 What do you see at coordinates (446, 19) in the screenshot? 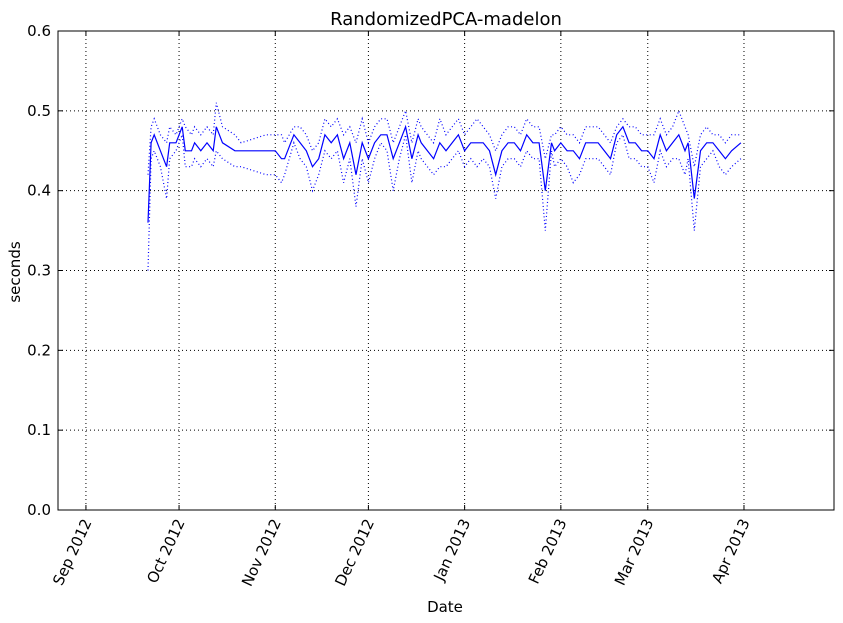
I see `chart-title: RandomizedPCA-madelon` at bounding box center [446, 19].